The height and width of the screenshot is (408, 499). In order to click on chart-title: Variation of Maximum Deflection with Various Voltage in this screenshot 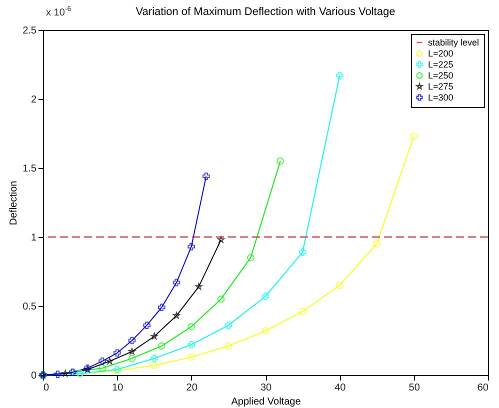, I will do `click(266, 12)`.